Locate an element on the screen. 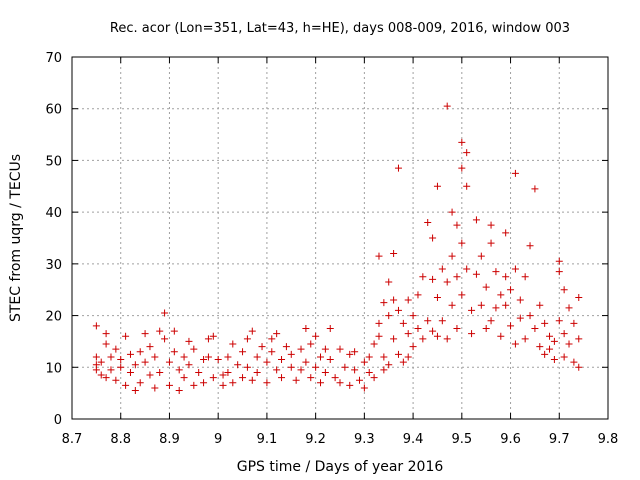 This screenshot has width=640, height=480. x-axis-label: GPS time / Days of year 2016 is located at coordinates (340, 467).